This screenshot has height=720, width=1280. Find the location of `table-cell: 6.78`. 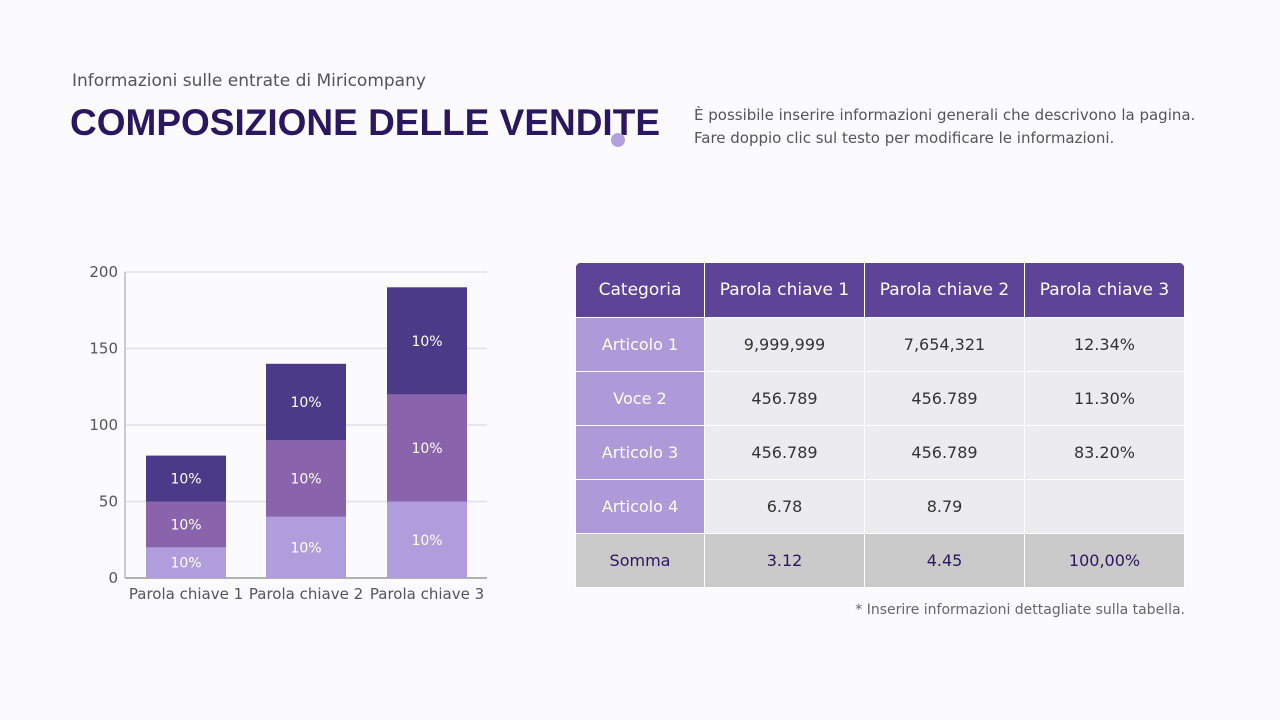

table-cell: 6.78 is located at coordinates (784, 506).